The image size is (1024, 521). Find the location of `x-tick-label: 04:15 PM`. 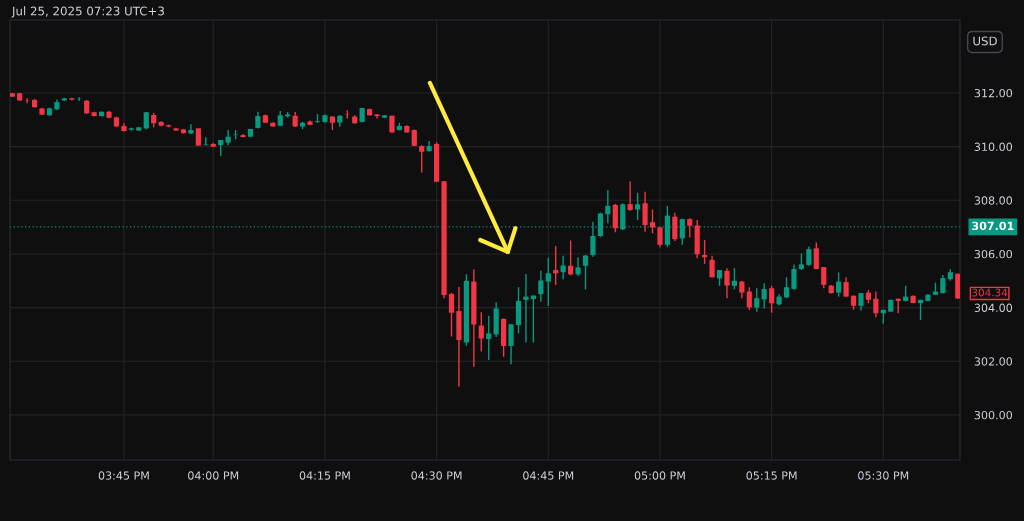

x-tick-label: 04:15 PM is located at coordinates (324, 475).